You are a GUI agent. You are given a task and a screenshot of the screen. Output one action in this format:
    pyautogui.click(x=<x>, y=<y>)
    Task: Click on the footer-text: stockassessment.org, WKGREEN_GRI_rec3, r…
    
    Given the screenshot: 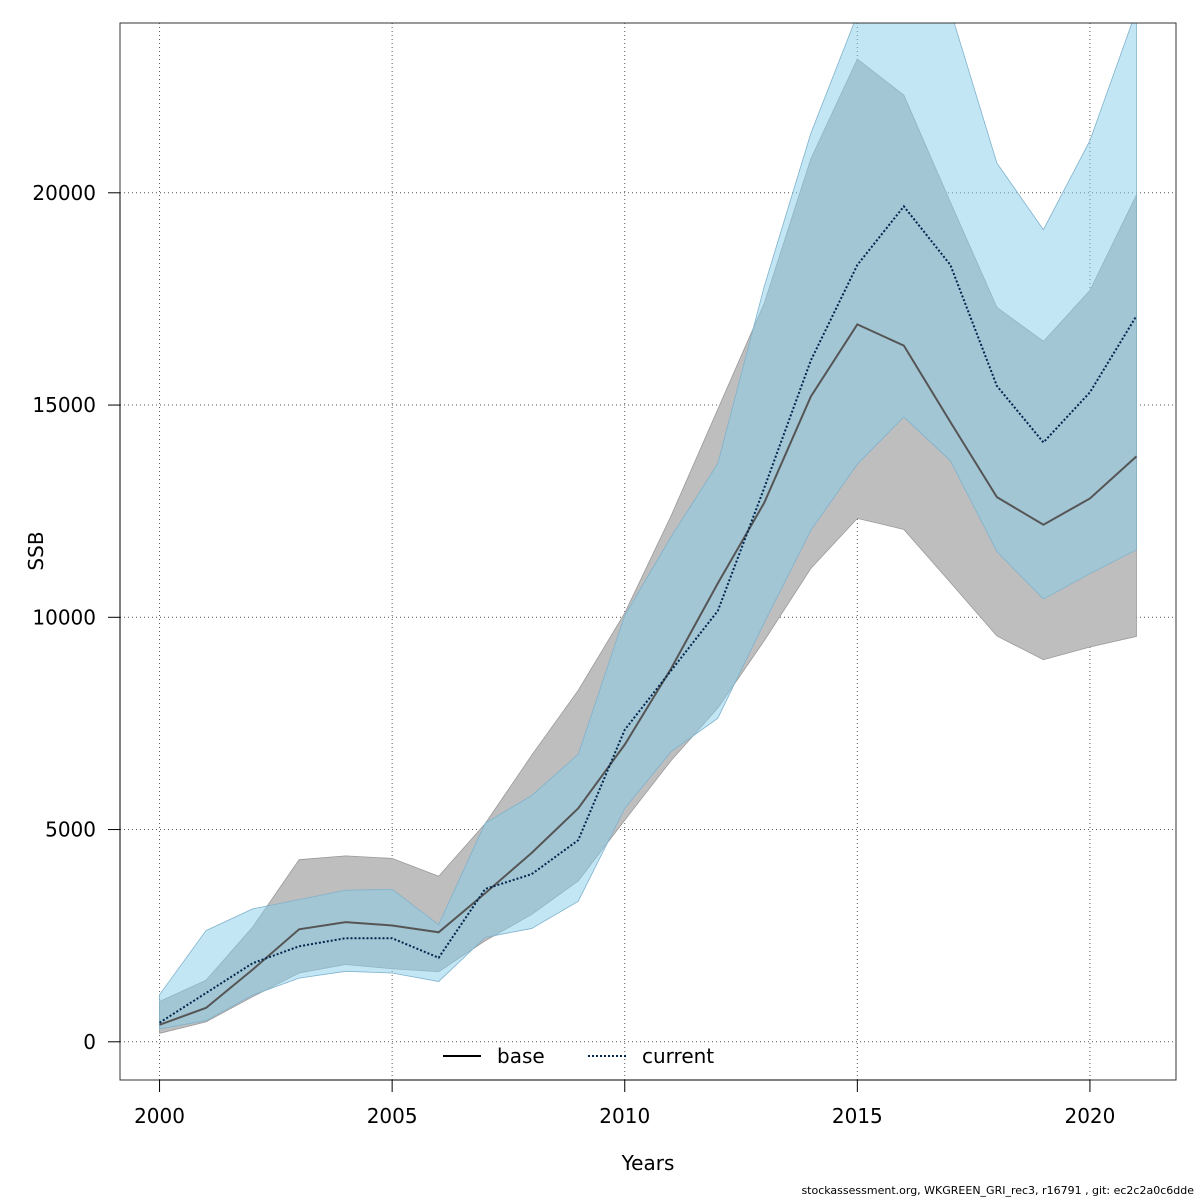 What is the action you would take?
    pyautogui.click(x=997, y=1190)
    